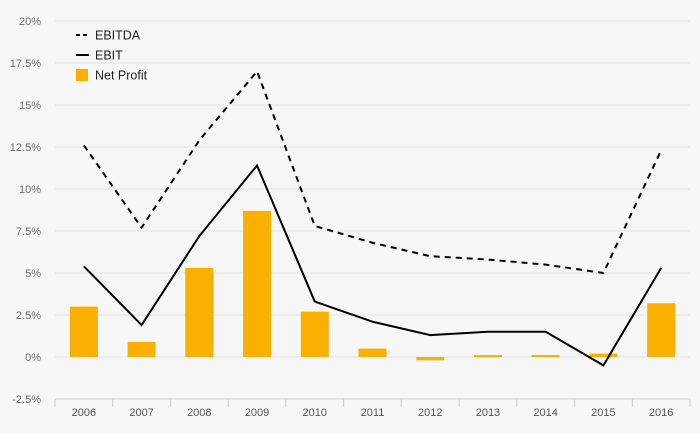  What do you see at coordinates (257, 413) in the screenshot?
I see `x-tick-label: 2009` at bounding box center [257, 413].